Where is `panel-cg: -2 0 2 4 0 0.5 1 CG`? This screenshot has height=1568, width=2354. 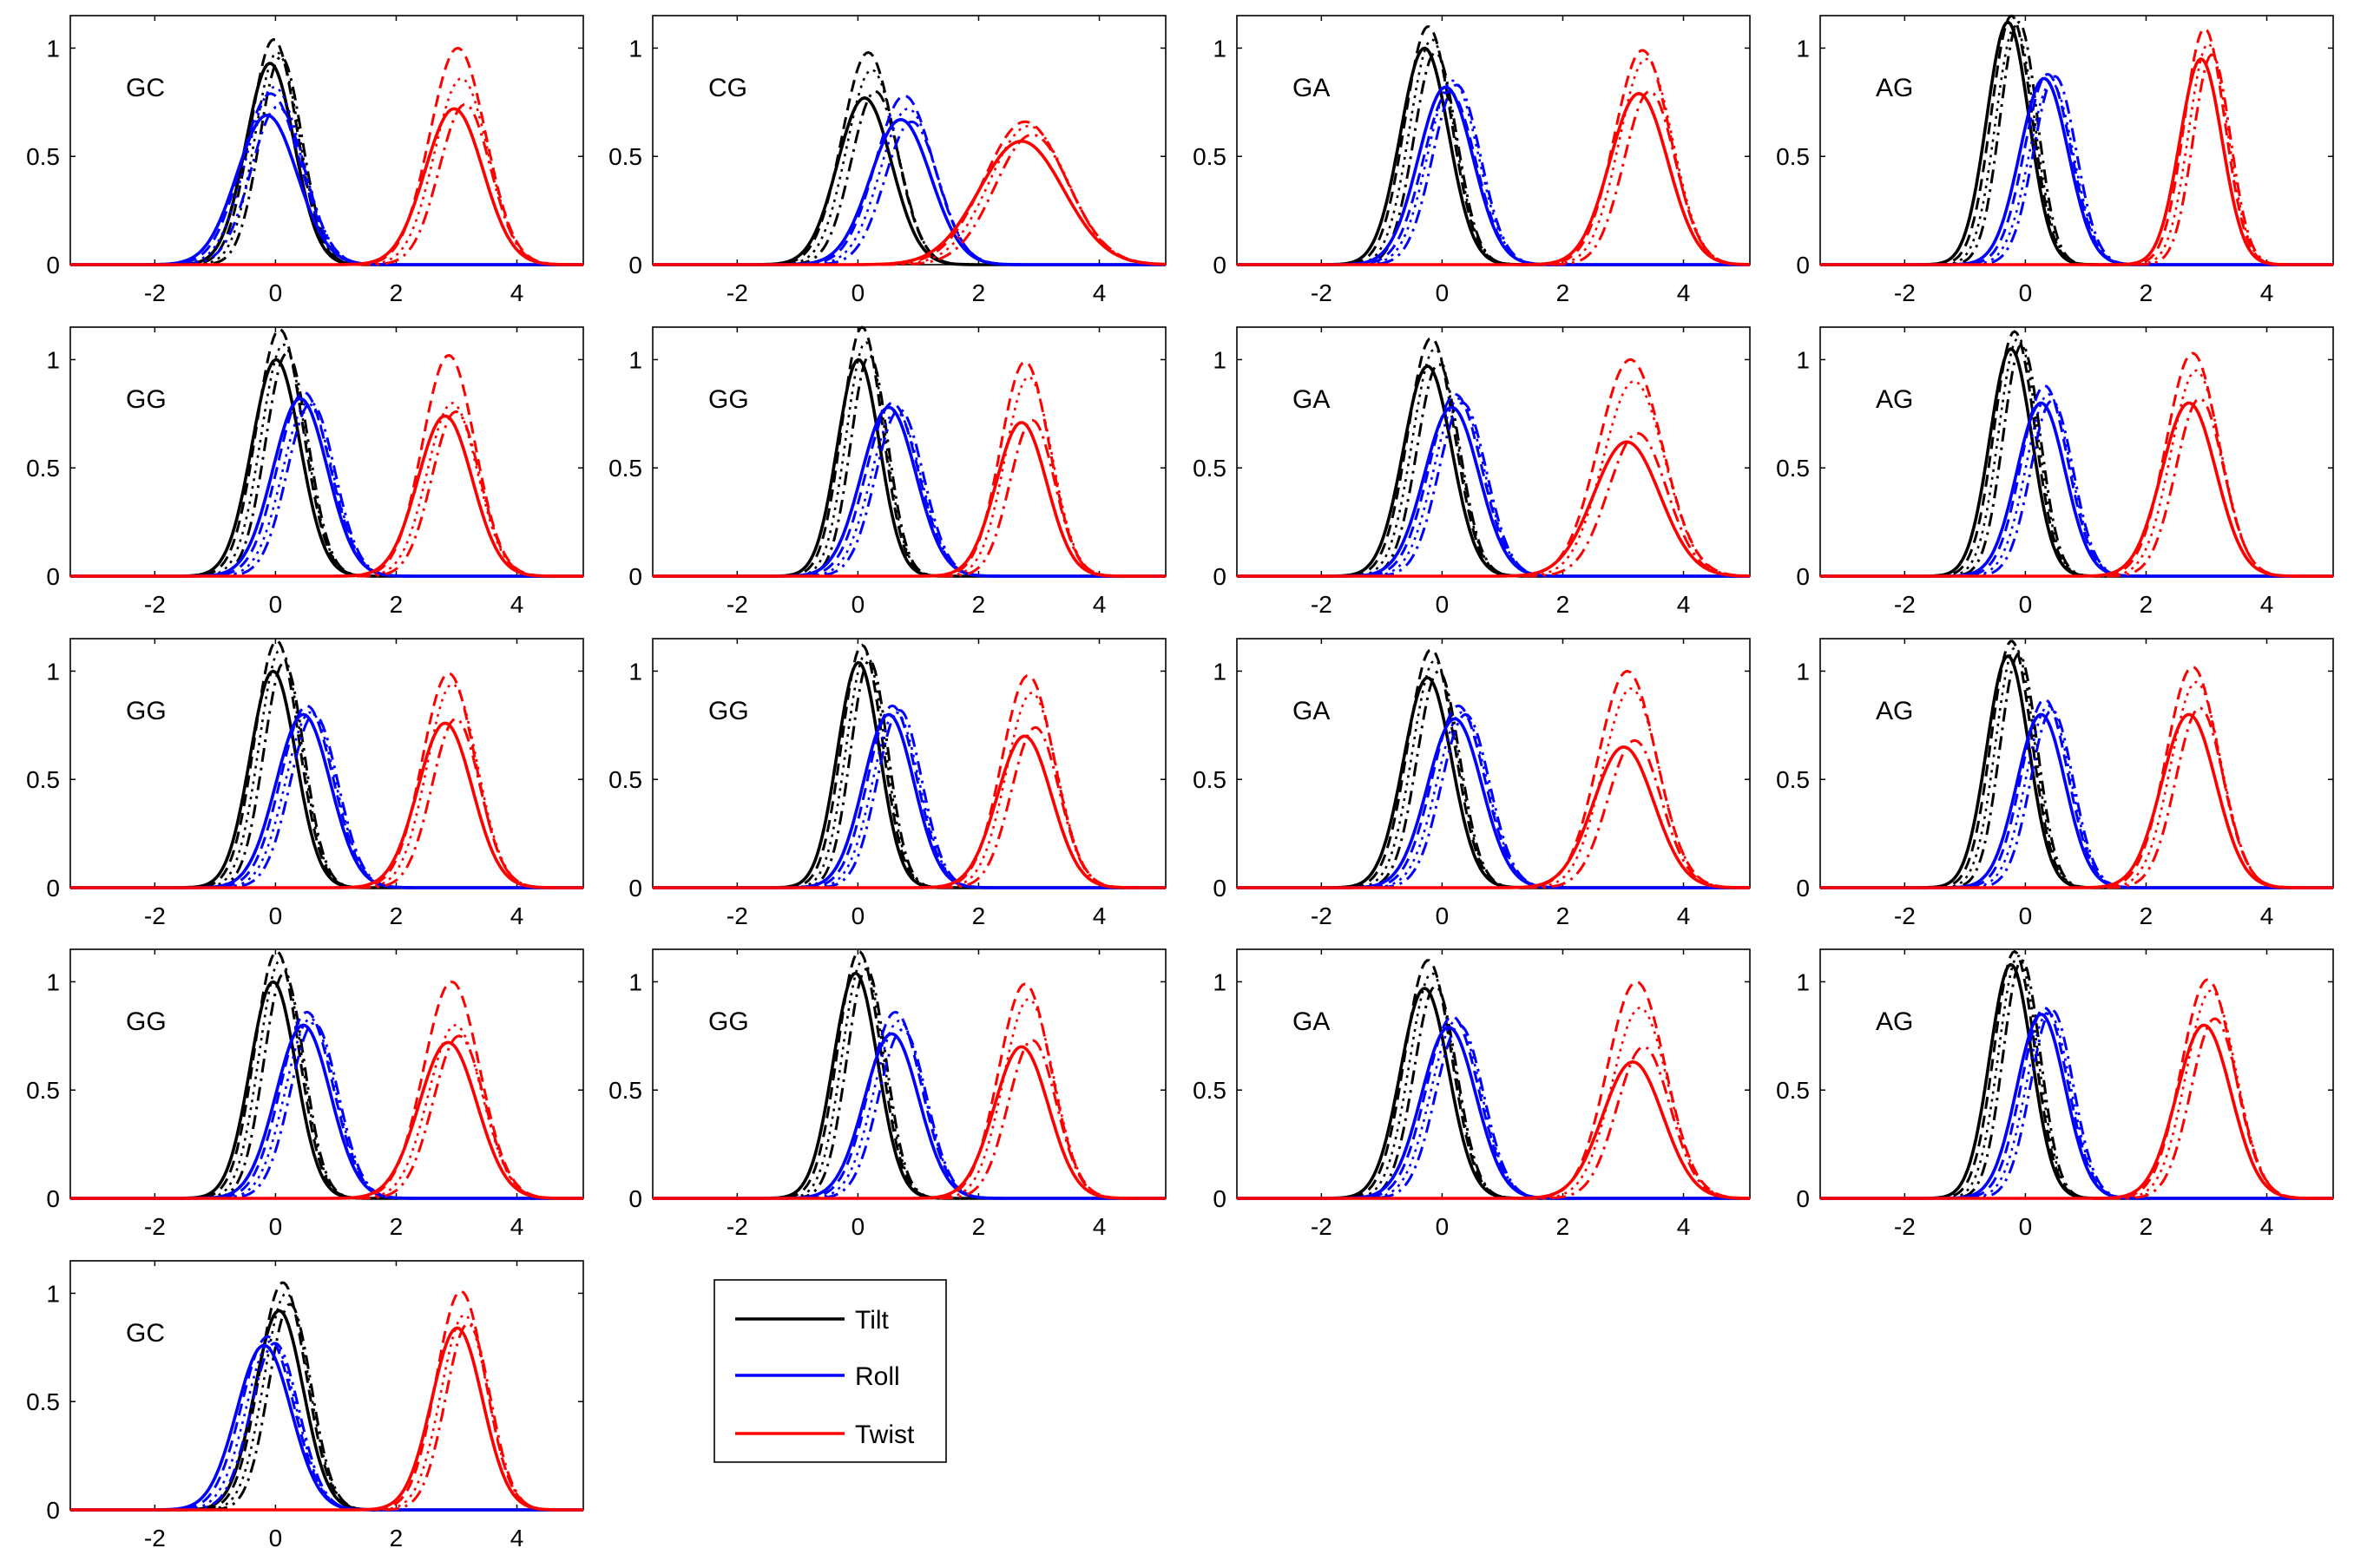 panel-cg: -2 0 2 4 0 0.5 1 CG is located at coordinates (888, 160).